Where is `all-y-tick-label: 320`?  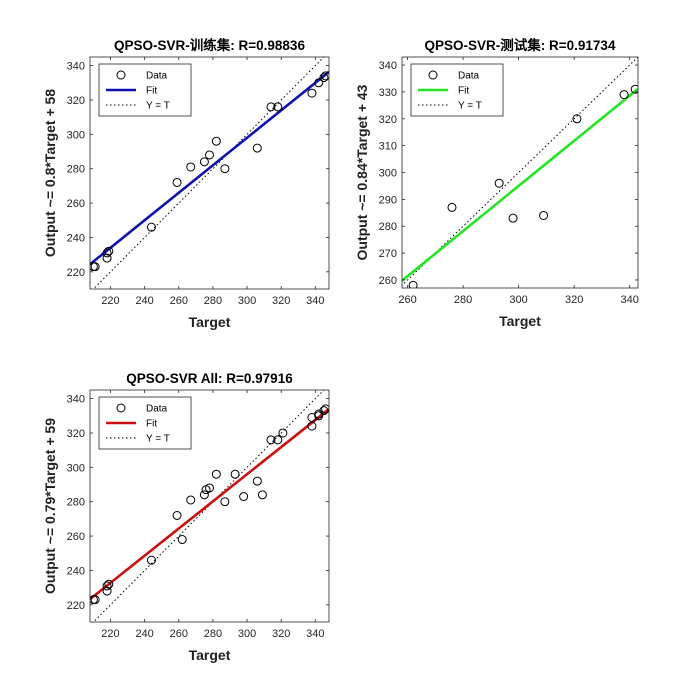 all-y-tick-label: 320 is located at coordinates (76, 434).